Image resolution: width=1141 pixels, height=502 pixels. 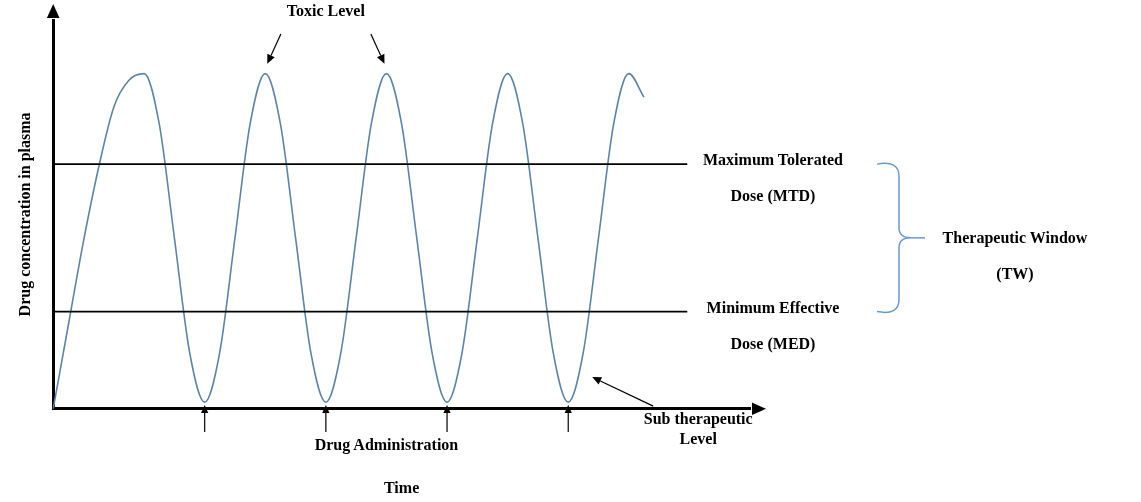 I want to click on text: Toxic Level, so click(x=326, y=10).